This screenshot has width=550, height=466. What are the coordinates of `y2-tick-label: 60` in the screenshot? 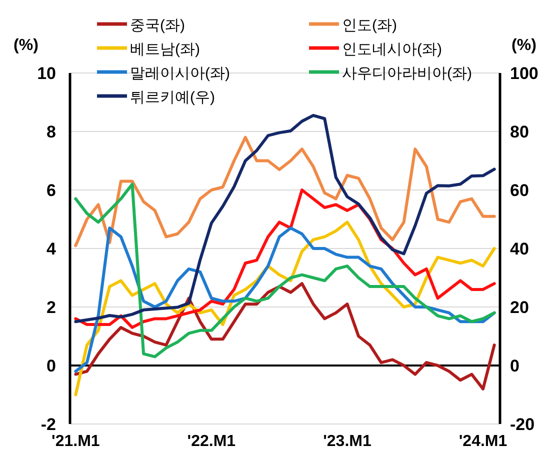 It's located at (519, 190).